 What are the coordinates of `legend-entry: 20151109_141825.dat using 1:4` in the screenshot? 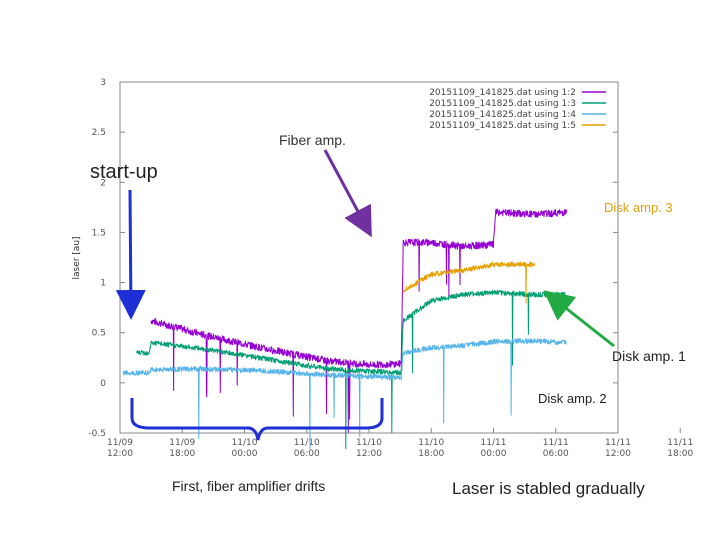 It's located at (502, 115).